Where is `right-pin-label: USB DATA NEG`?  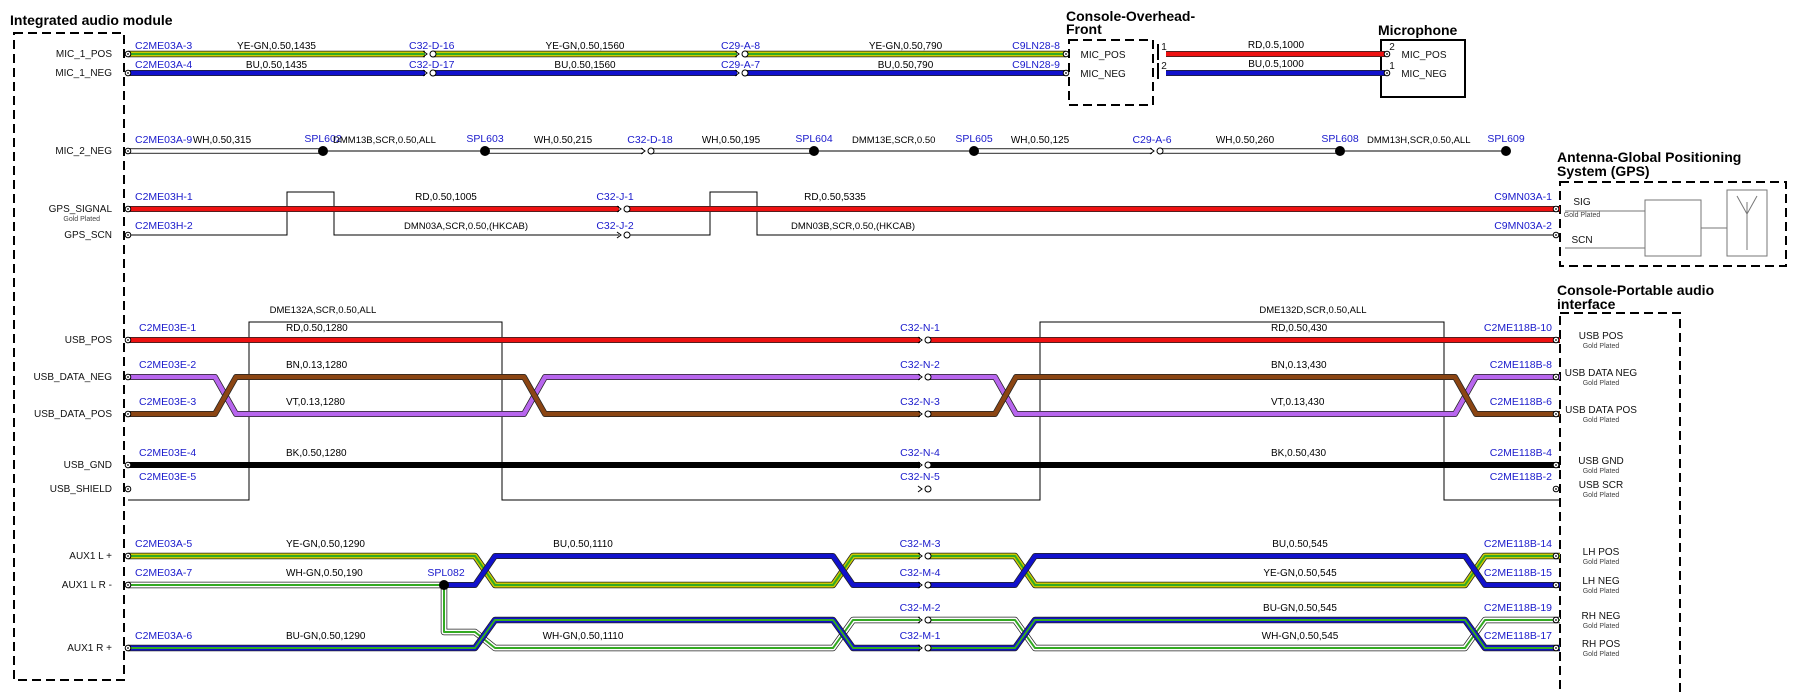
right-pin-label: USB DATA NEG is located at coordinates (1601, 373).